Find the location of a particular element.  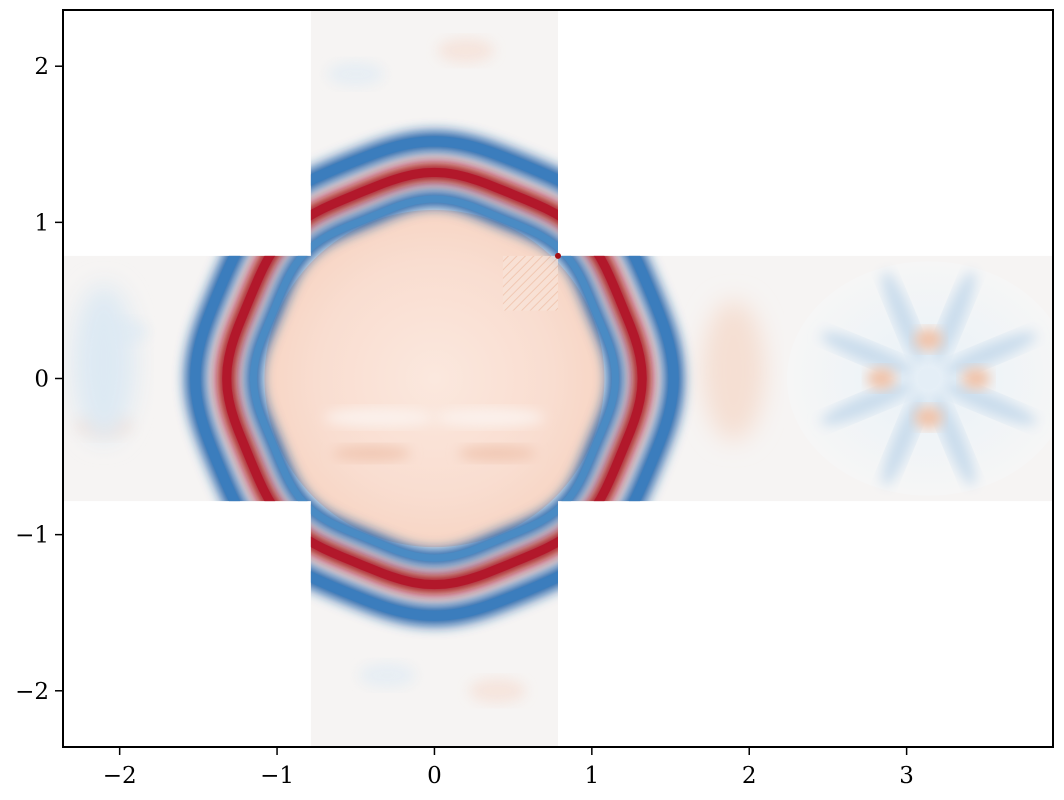

corner-artifact is located at coordinates (530, 283).